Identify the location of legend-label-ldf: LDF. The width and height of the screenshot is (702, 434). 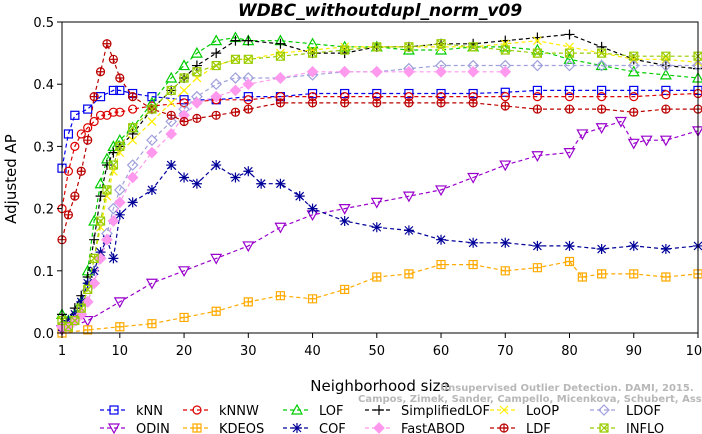
(538, 428).